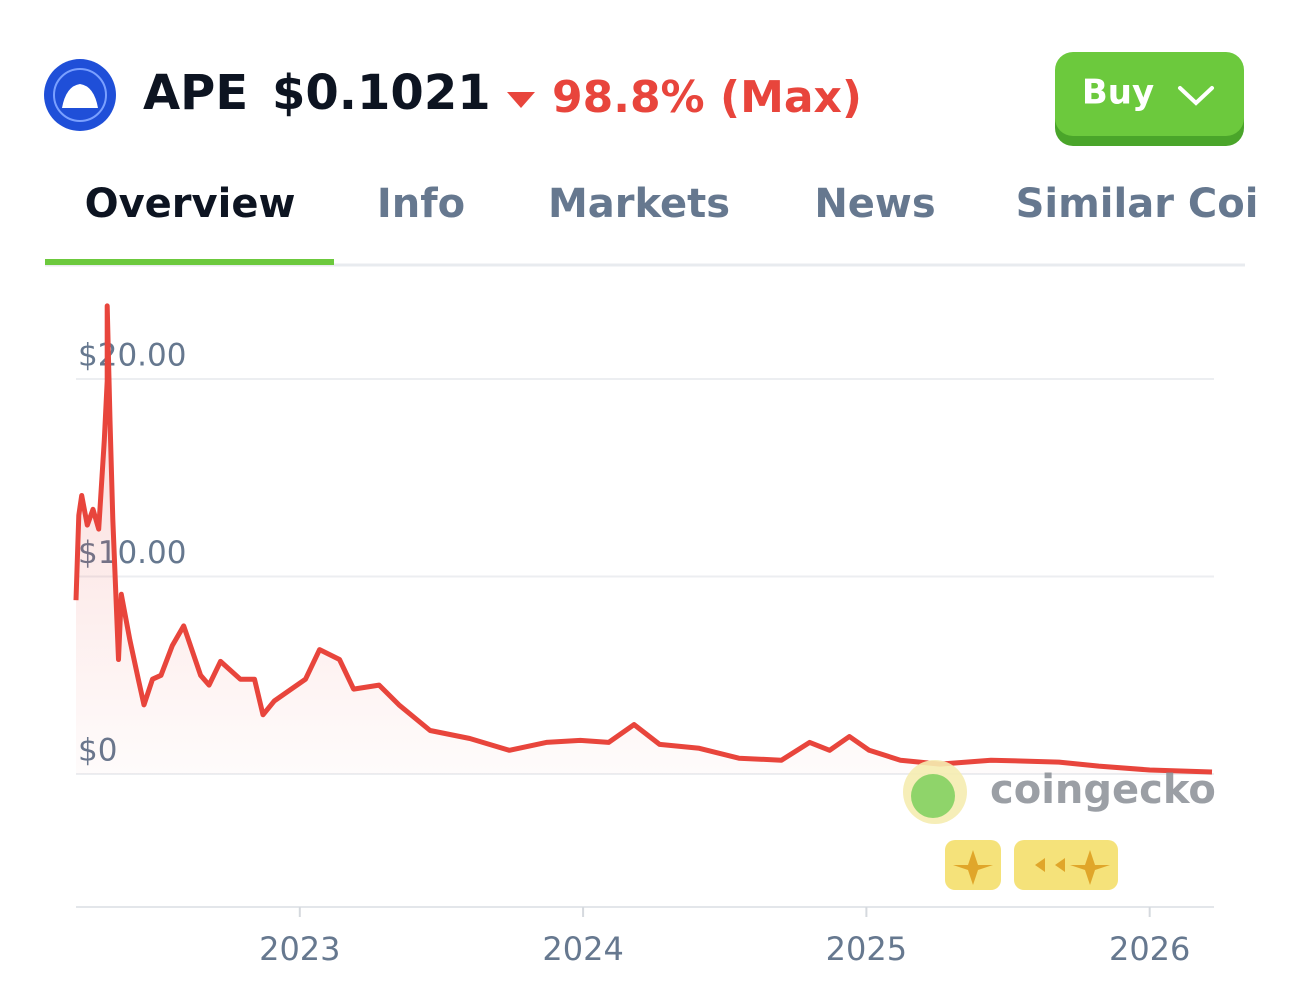 This screenshot has height=1006, width=1290. I want to click on buy-button, so click(1149, 94).